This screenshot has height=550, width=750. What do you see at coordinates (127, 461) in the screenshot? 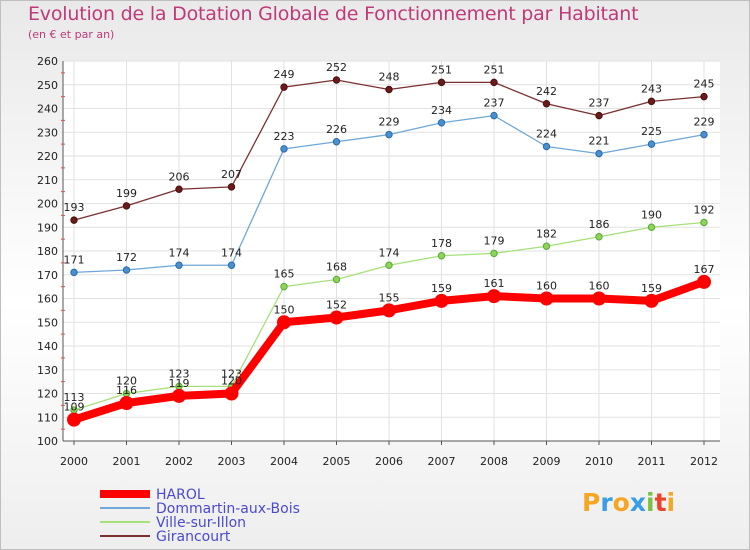
I see `x-tick-label: 2001` at bounding box center [127, 461].